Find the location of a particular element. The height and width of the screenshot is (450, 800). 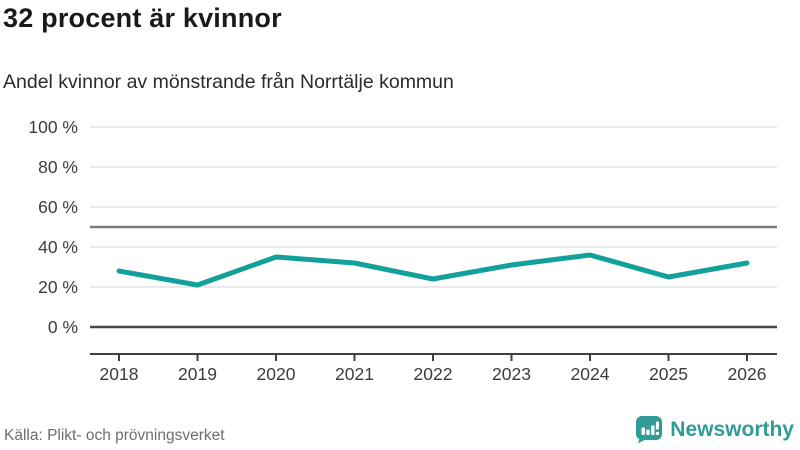

x-tick-label: 2024 is located at coordinates (590, 374).